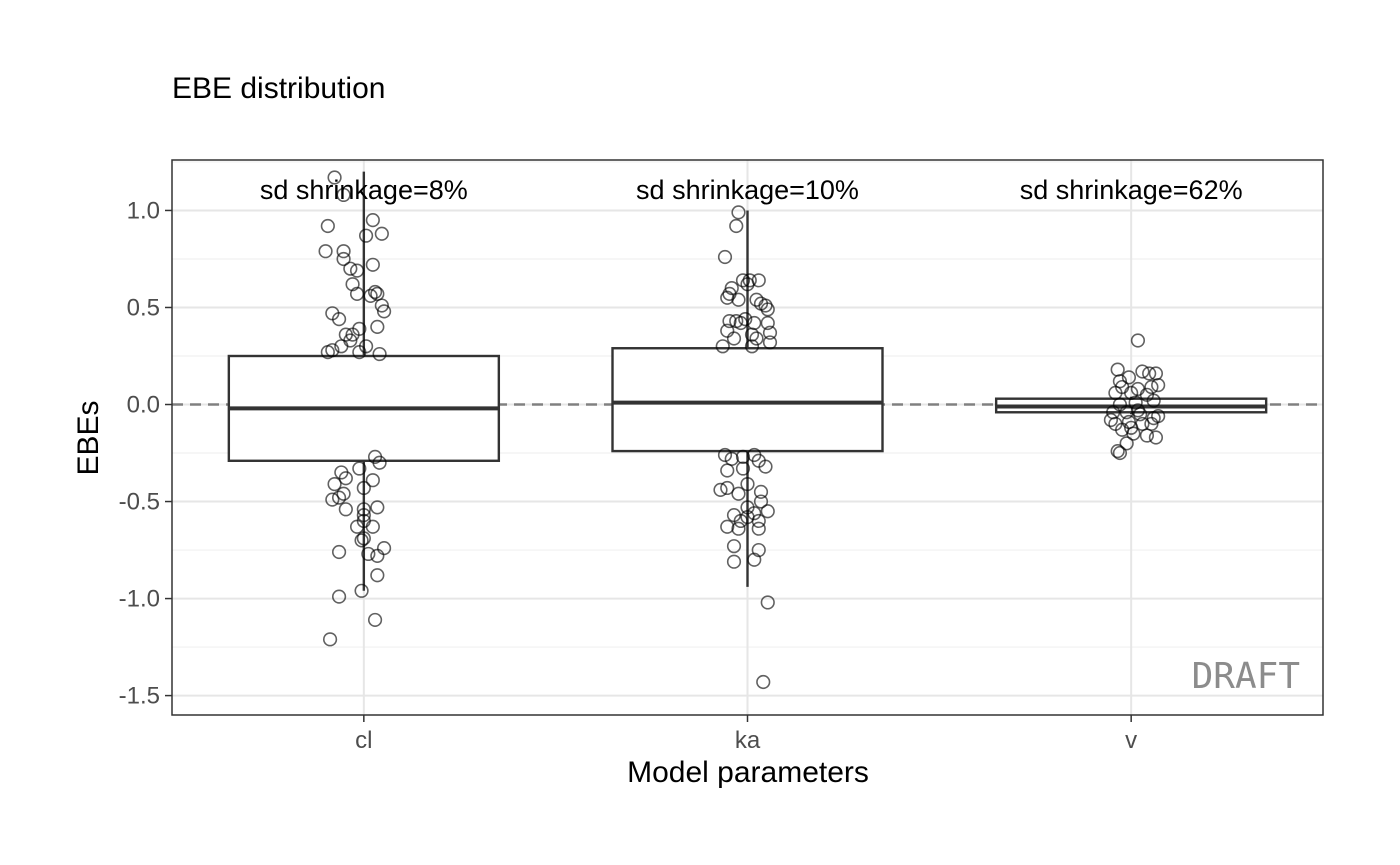 Image resolution: width=1400 pixels, height=865 pixels. I want to click on x-axis-title: Model parameters, so click(748, 772).